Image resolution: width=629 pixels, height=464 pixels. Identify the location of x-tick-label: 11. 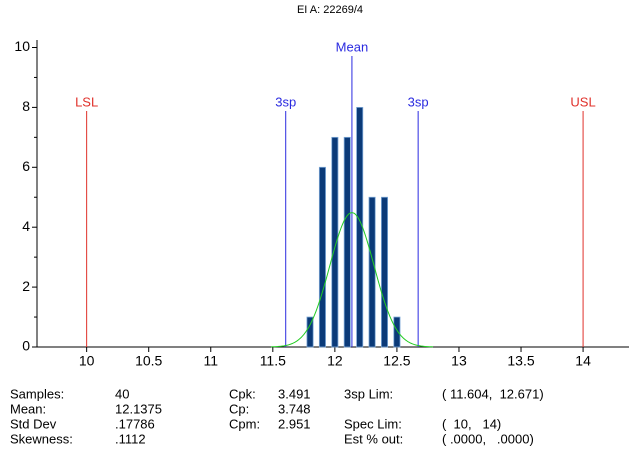
(210, 361).